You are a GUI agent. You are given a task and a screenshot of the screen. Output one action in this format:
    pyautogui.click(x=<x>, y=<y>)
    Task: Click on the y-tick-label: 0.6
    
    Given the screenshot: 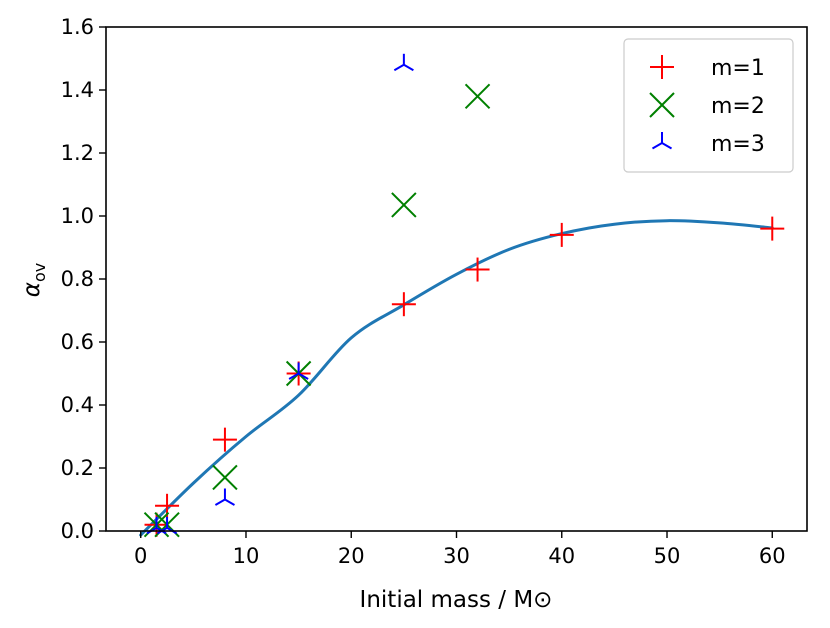 What is the action you would take?
    pyautogui.click(x=77, y=342)
    